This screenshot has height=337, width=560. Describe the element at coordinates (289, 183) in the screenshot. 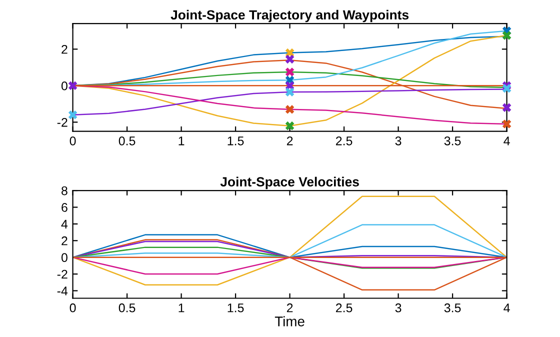

I see `chart-title: Joint-Space Velocities` at that location.